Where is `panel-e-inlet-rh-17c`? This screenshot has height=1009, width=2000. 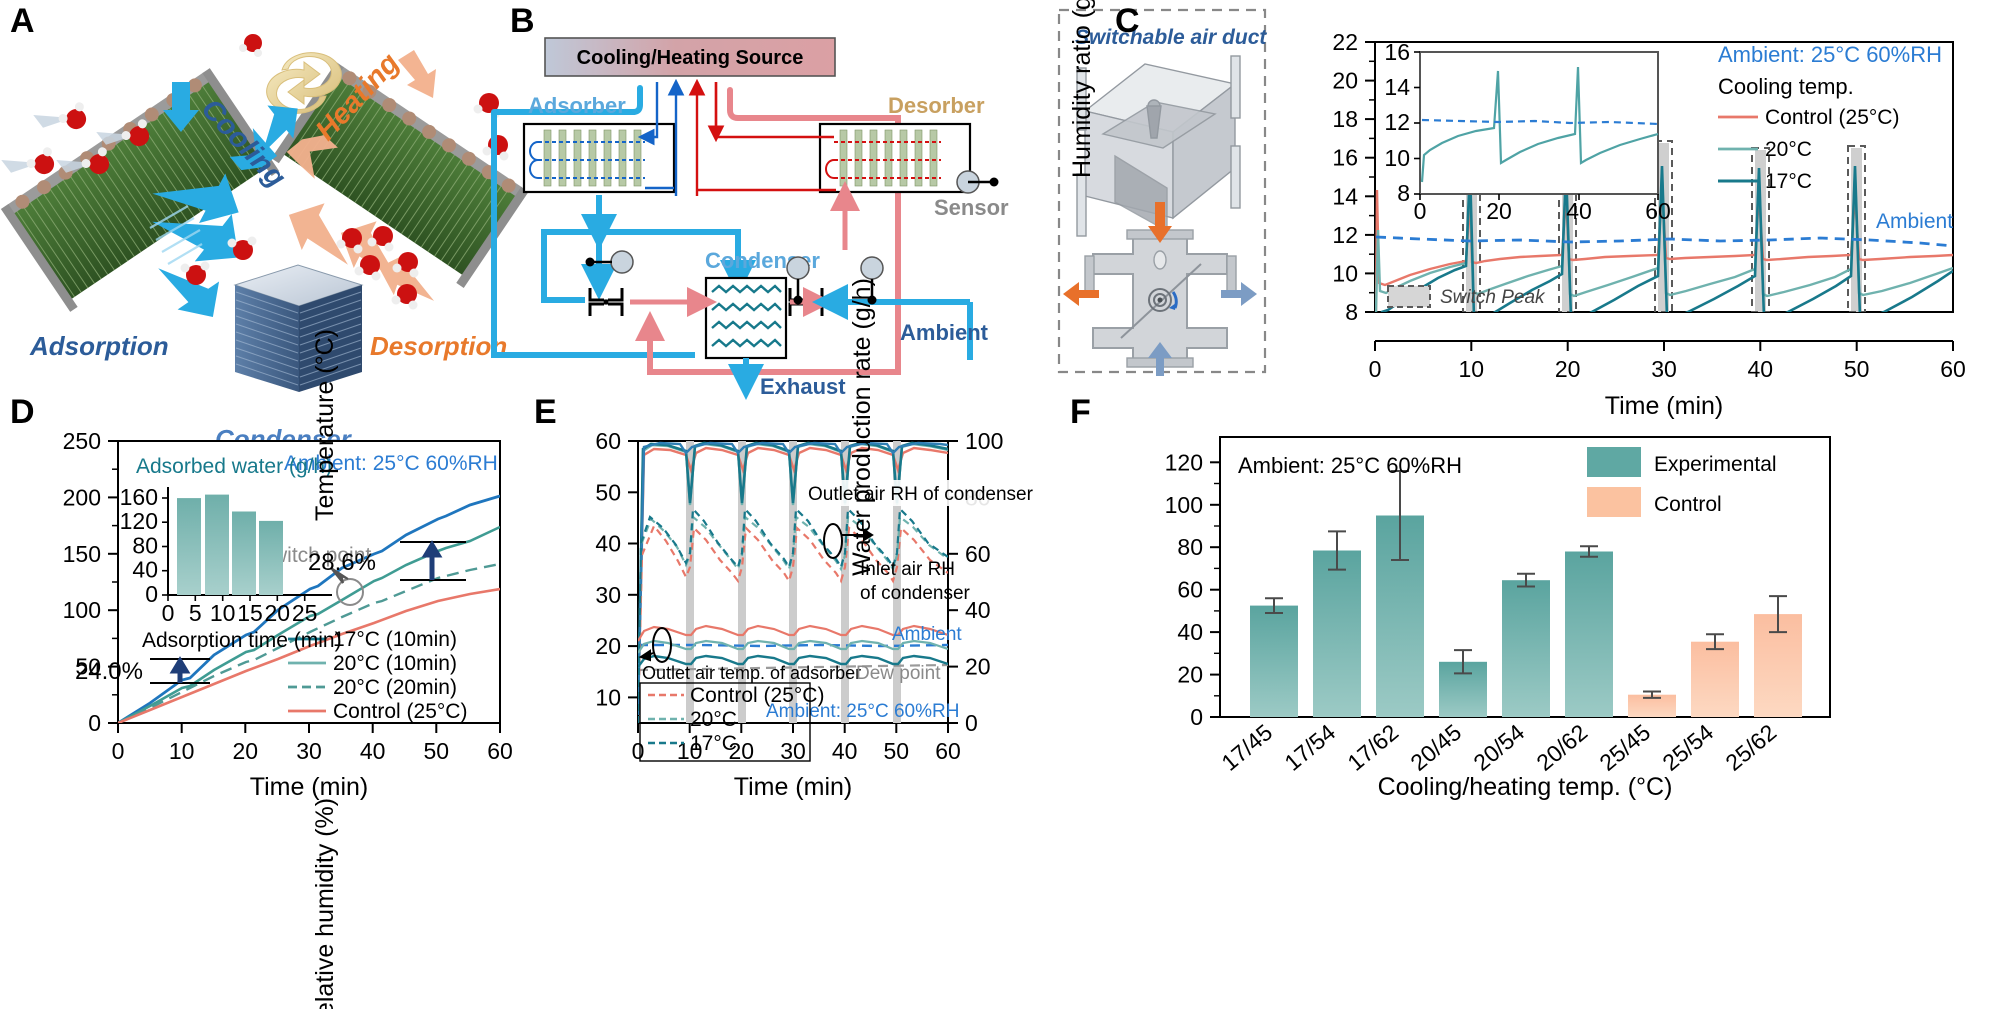
panel-e-inlet-rh-17c is located at coordinates (793, 614).